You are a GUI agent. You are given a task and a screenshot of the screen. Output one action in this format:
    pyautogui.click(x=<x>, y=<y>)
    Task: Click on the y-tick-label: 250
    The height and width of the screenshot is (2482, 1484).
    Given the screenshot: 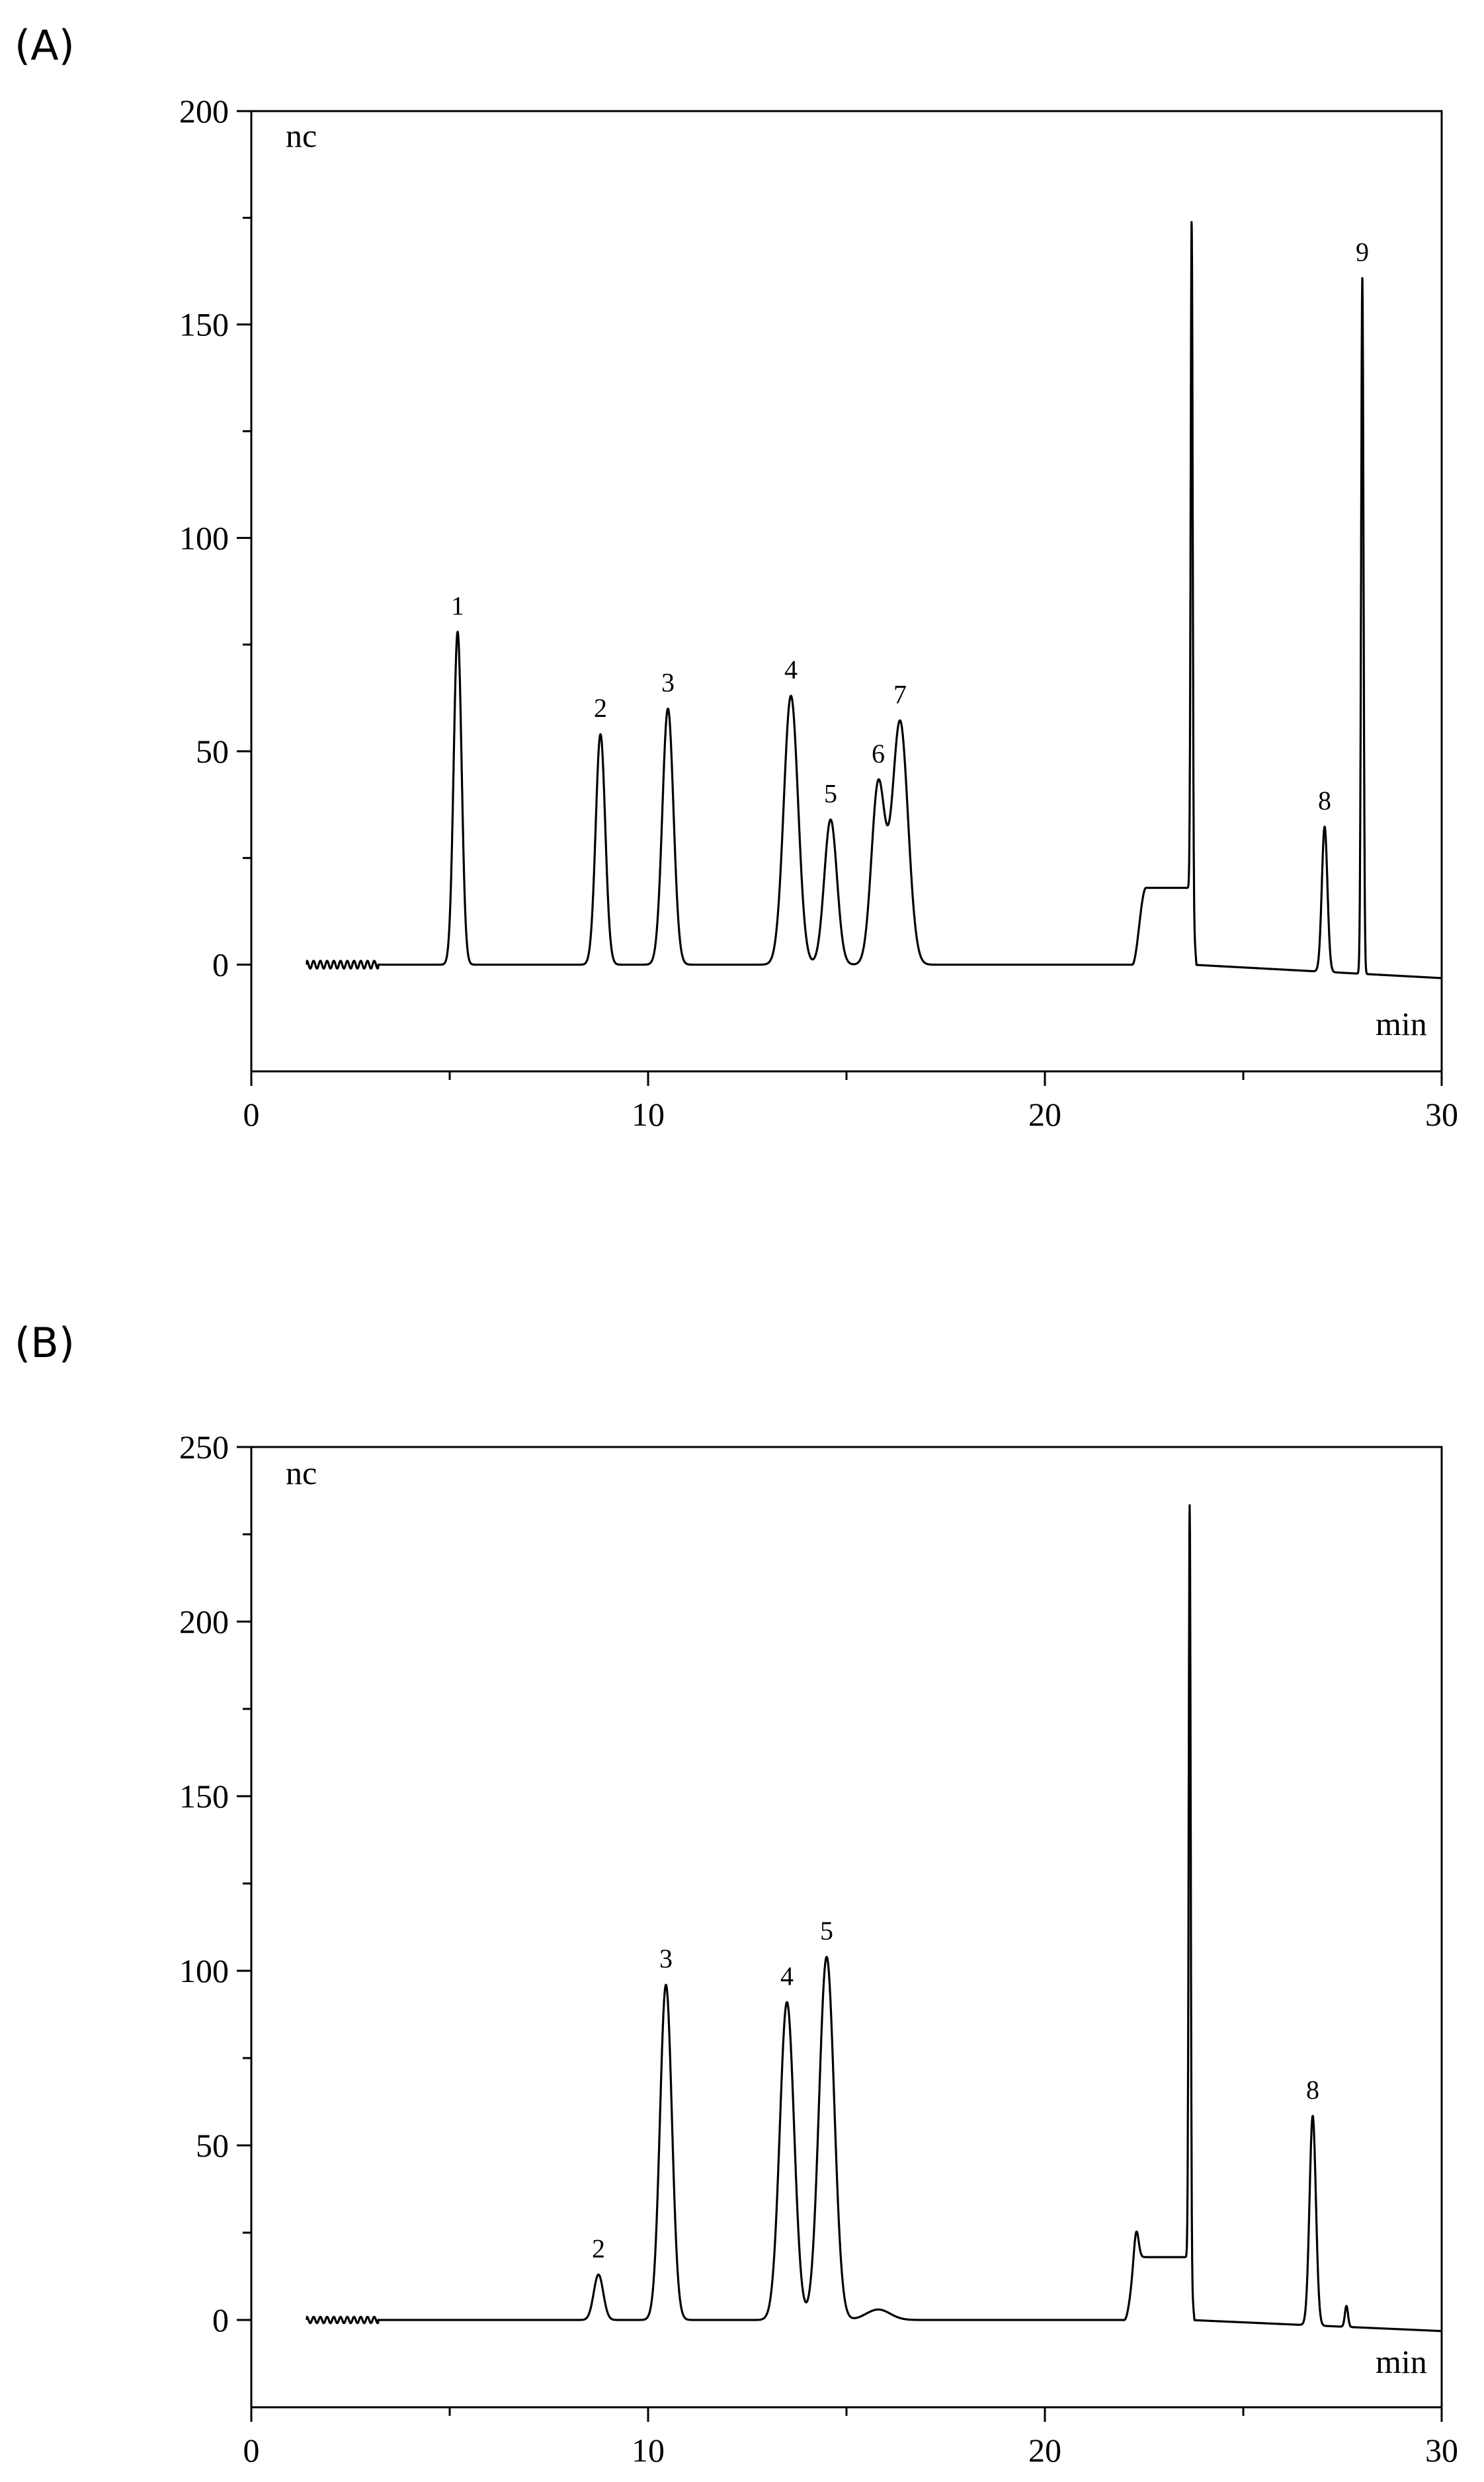 What is the action you would take?
    pyautogui.click(x=204, y=1447)
    